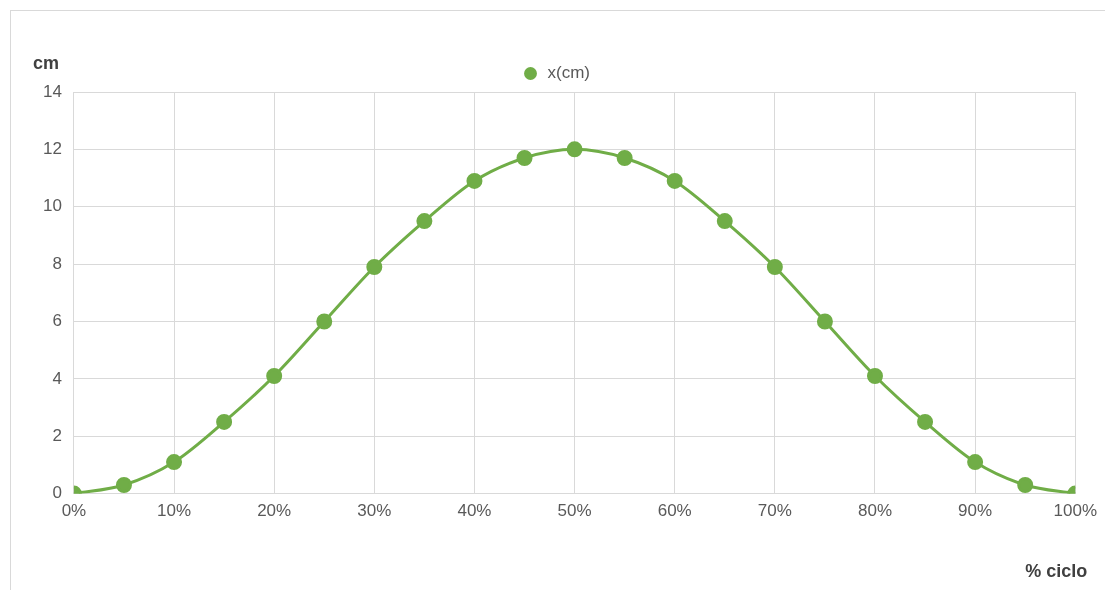  I want to click on y-tick-label: 14, so click(52, 91).